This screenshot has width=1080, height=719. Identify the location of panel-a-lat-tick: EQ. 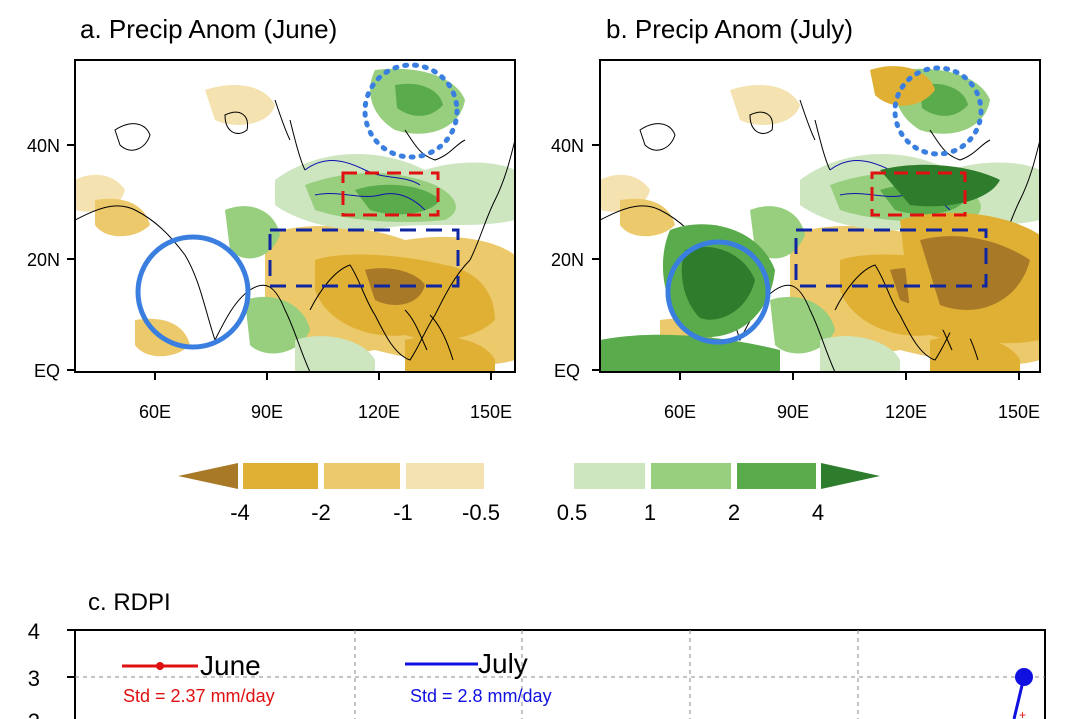
(47, 371).